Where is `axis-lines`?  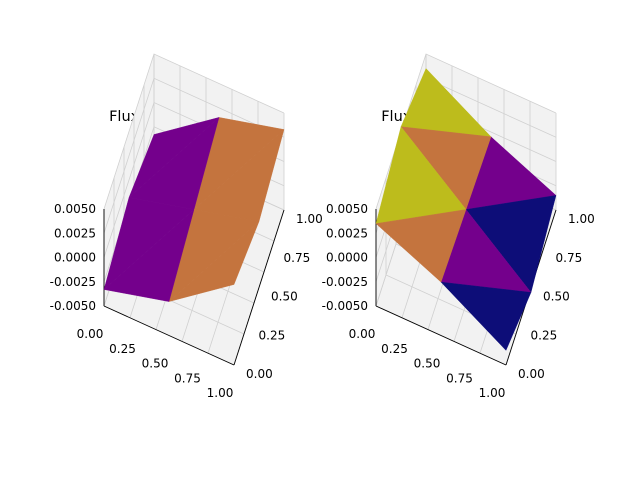 axis-lines is located at coordinates (194, 287).